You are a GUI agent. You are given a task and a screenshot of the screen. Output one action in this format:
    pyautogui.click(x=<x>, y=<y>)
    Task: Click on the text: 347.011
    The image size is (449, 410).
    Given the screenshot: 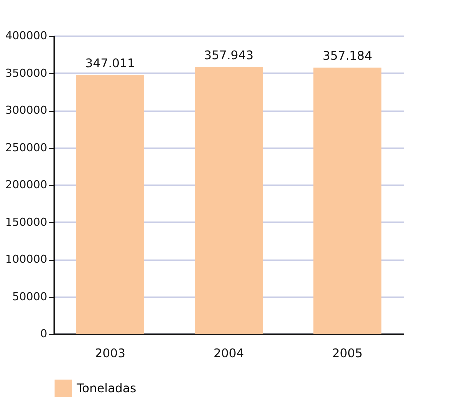 What is the action you would take?
    pyautogui.click(x=111, y=63)
    